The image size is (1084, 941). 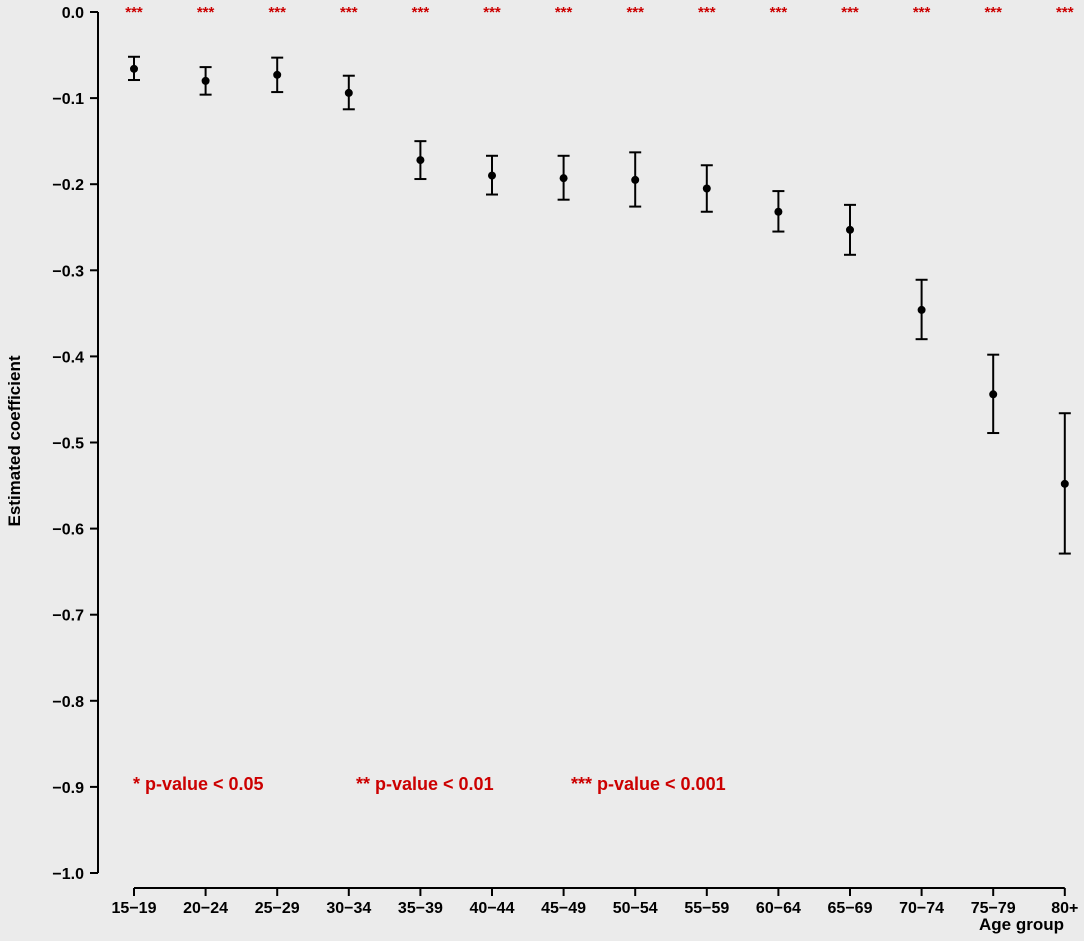 What do you see at coordinates (993, 908) in the screenshot?
I see `x-tick-label: 75−79` at bounding box center [993, 908].